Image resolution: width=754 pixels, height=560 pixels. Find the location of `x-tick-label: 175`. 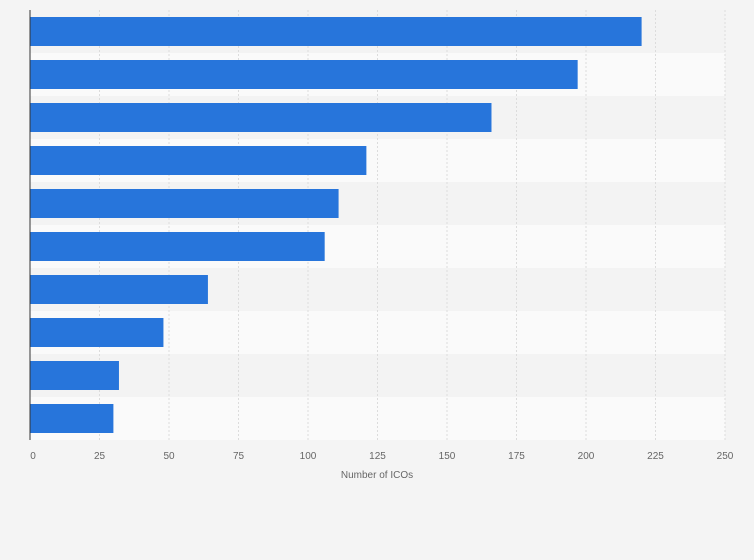

x-tick-label: 175 is located at coordinates (516, 456).